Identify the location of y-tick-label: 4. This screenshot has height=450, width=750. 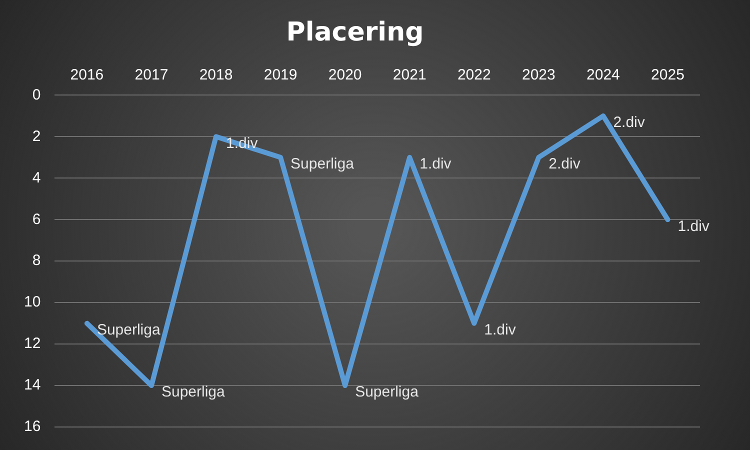
(36, 177).